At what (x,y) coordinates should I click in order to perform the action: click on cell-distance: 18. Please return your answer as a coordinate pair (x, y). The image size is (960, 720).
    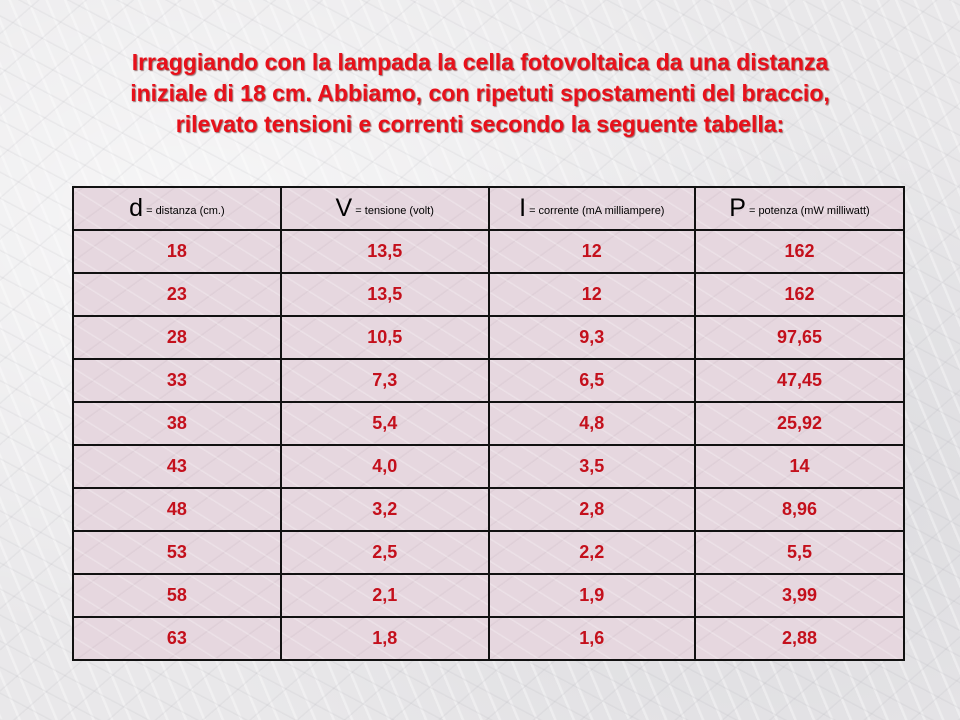
    Looking at the image, I should click on (177, 251).